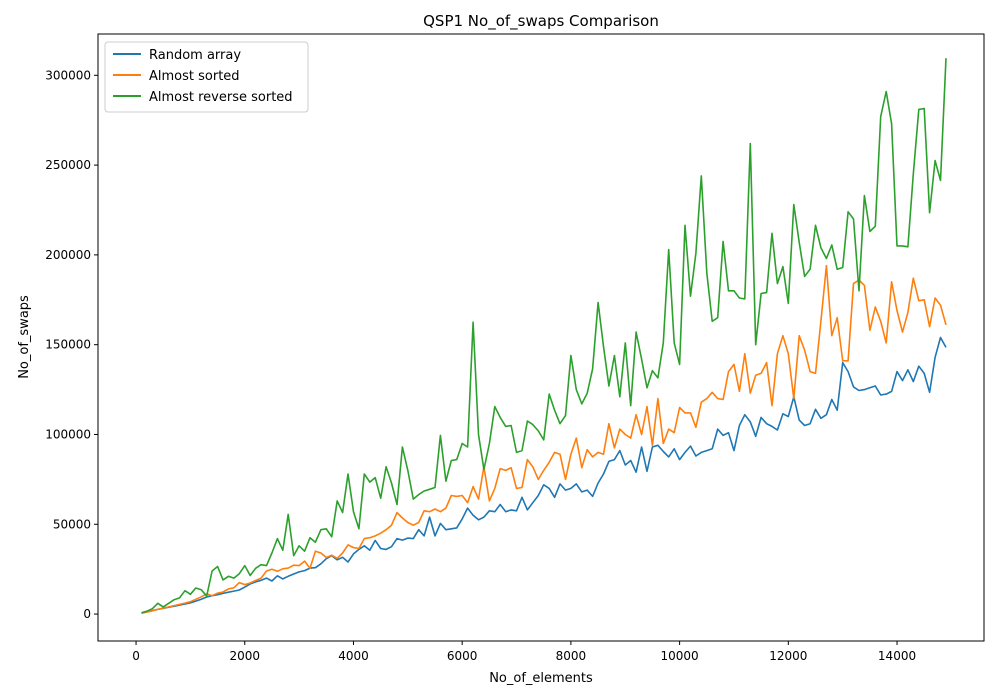  Describe the element at coordinates (136, 656) in the screenshot. I see `x-tick-label: 0` at that location.